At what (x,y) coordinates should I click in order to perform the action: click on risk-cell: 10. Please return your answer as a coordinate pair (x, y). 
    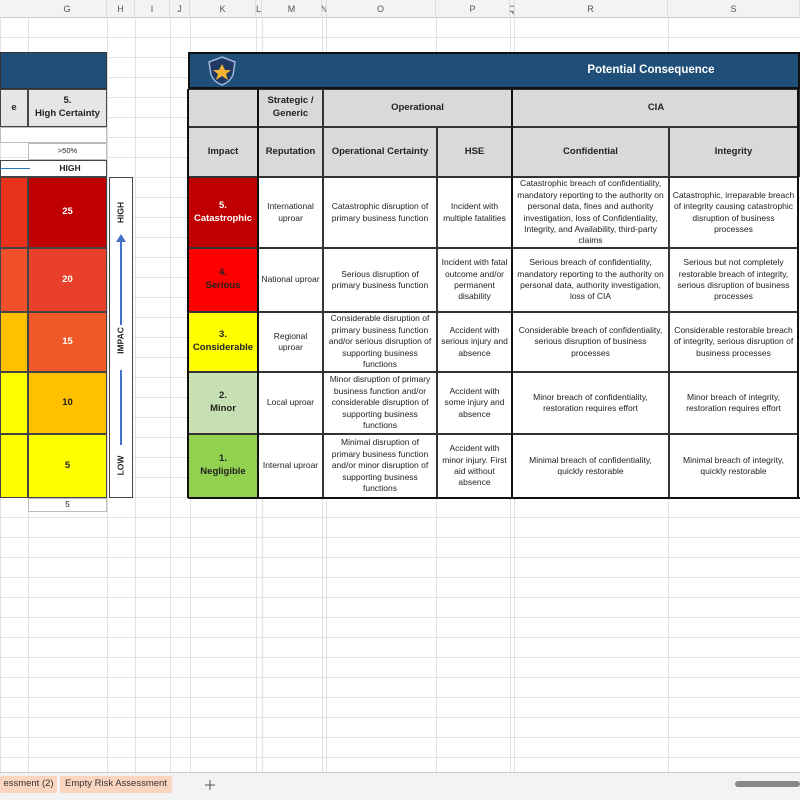
    Looking at the image, I should click on (67, 403).